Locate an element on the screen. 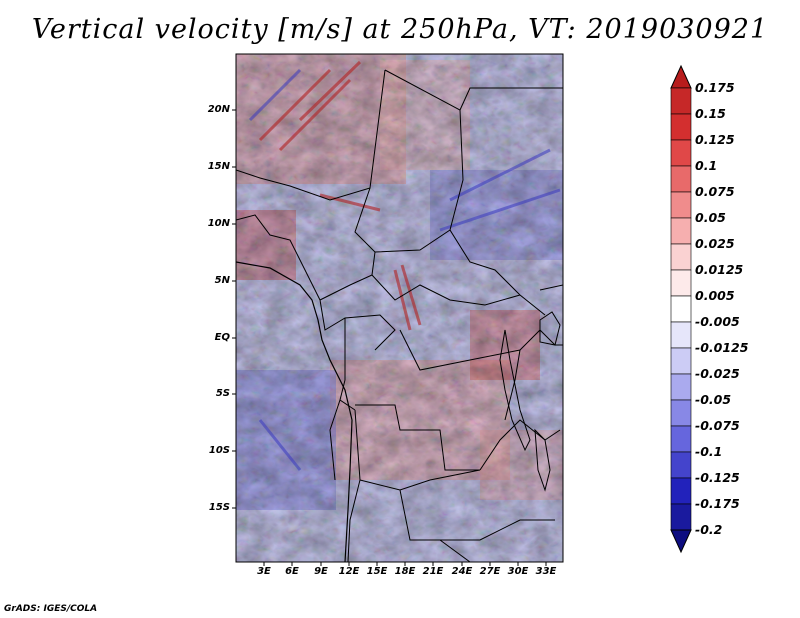  lat-tick-label: 5N is located at coordinates (222, 280).